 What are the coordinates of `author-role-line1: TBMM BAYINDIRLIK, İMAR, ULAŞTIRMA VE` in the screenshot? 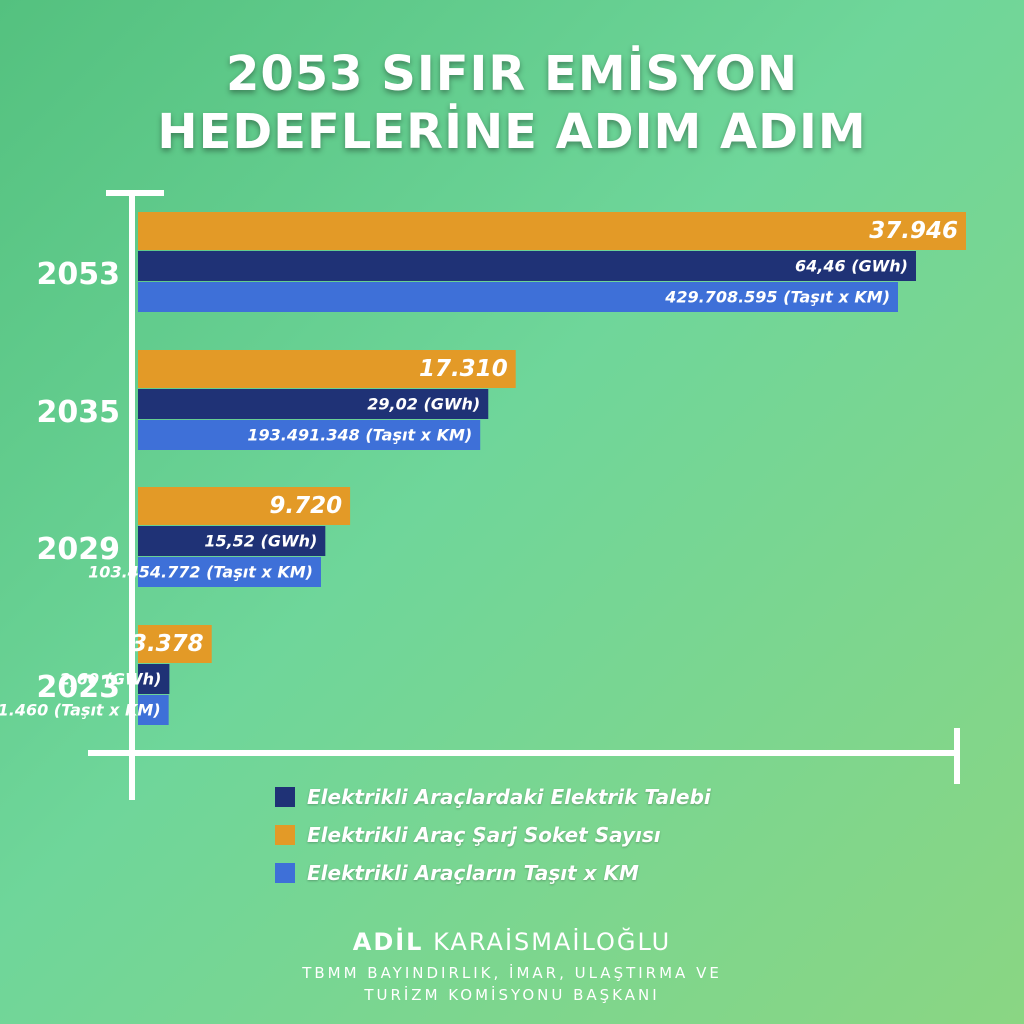 It's located at (512, 973).